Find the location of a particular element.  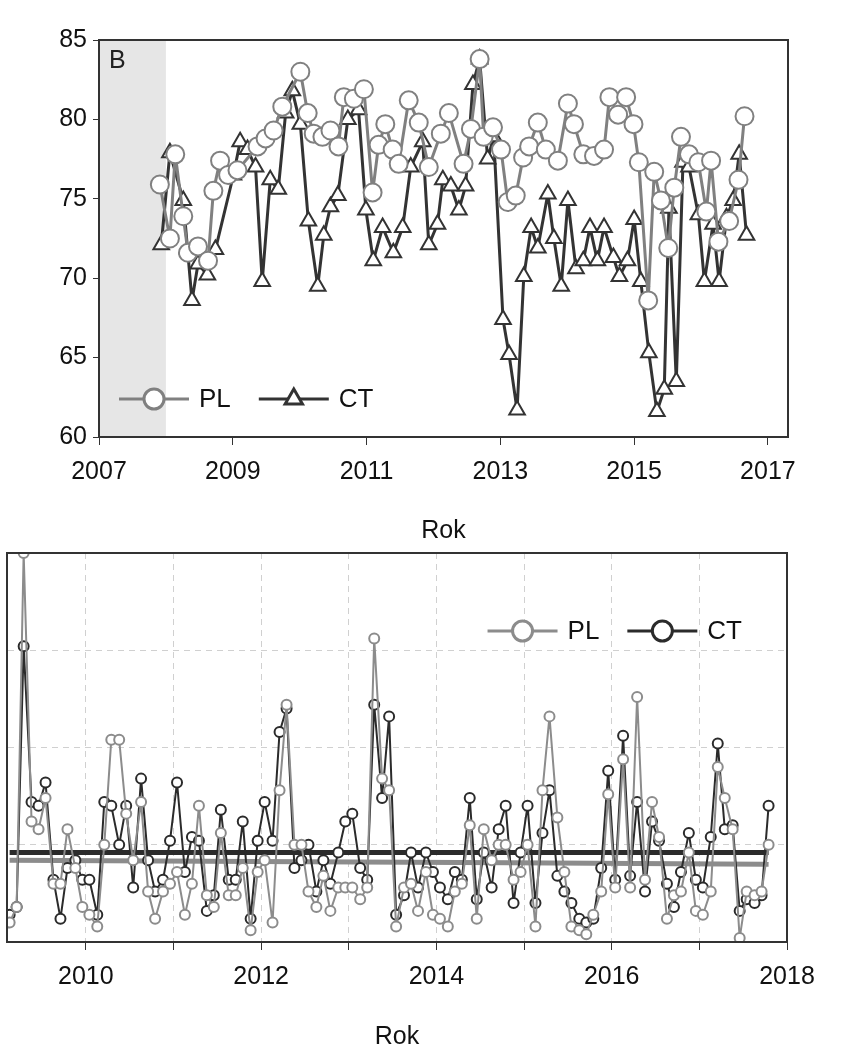

y-tick-label: 85 is located at coordinates (73, 37).